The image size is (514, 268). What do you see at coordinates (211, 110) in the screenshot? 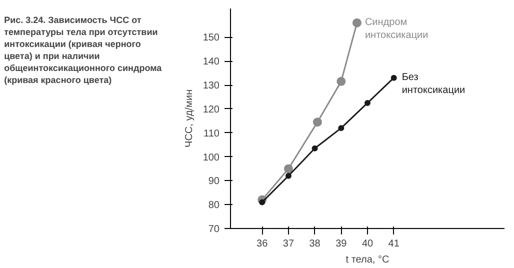
I see `y-tick-label: 120` at bounding box center [211, 110].